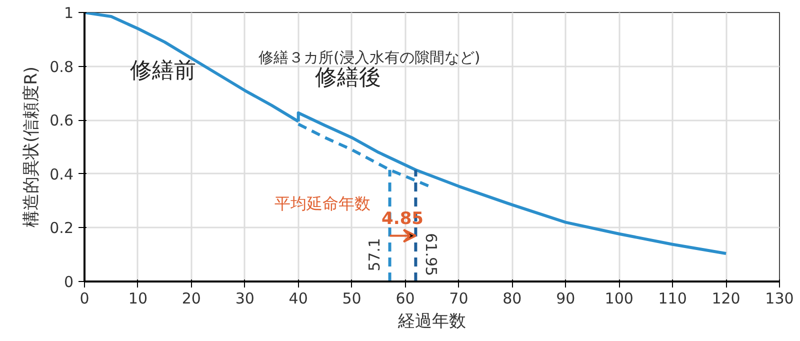  Describe the element at coordinates (619, 299) in the screenshot. I see `x-tick-label: 100` at that location.